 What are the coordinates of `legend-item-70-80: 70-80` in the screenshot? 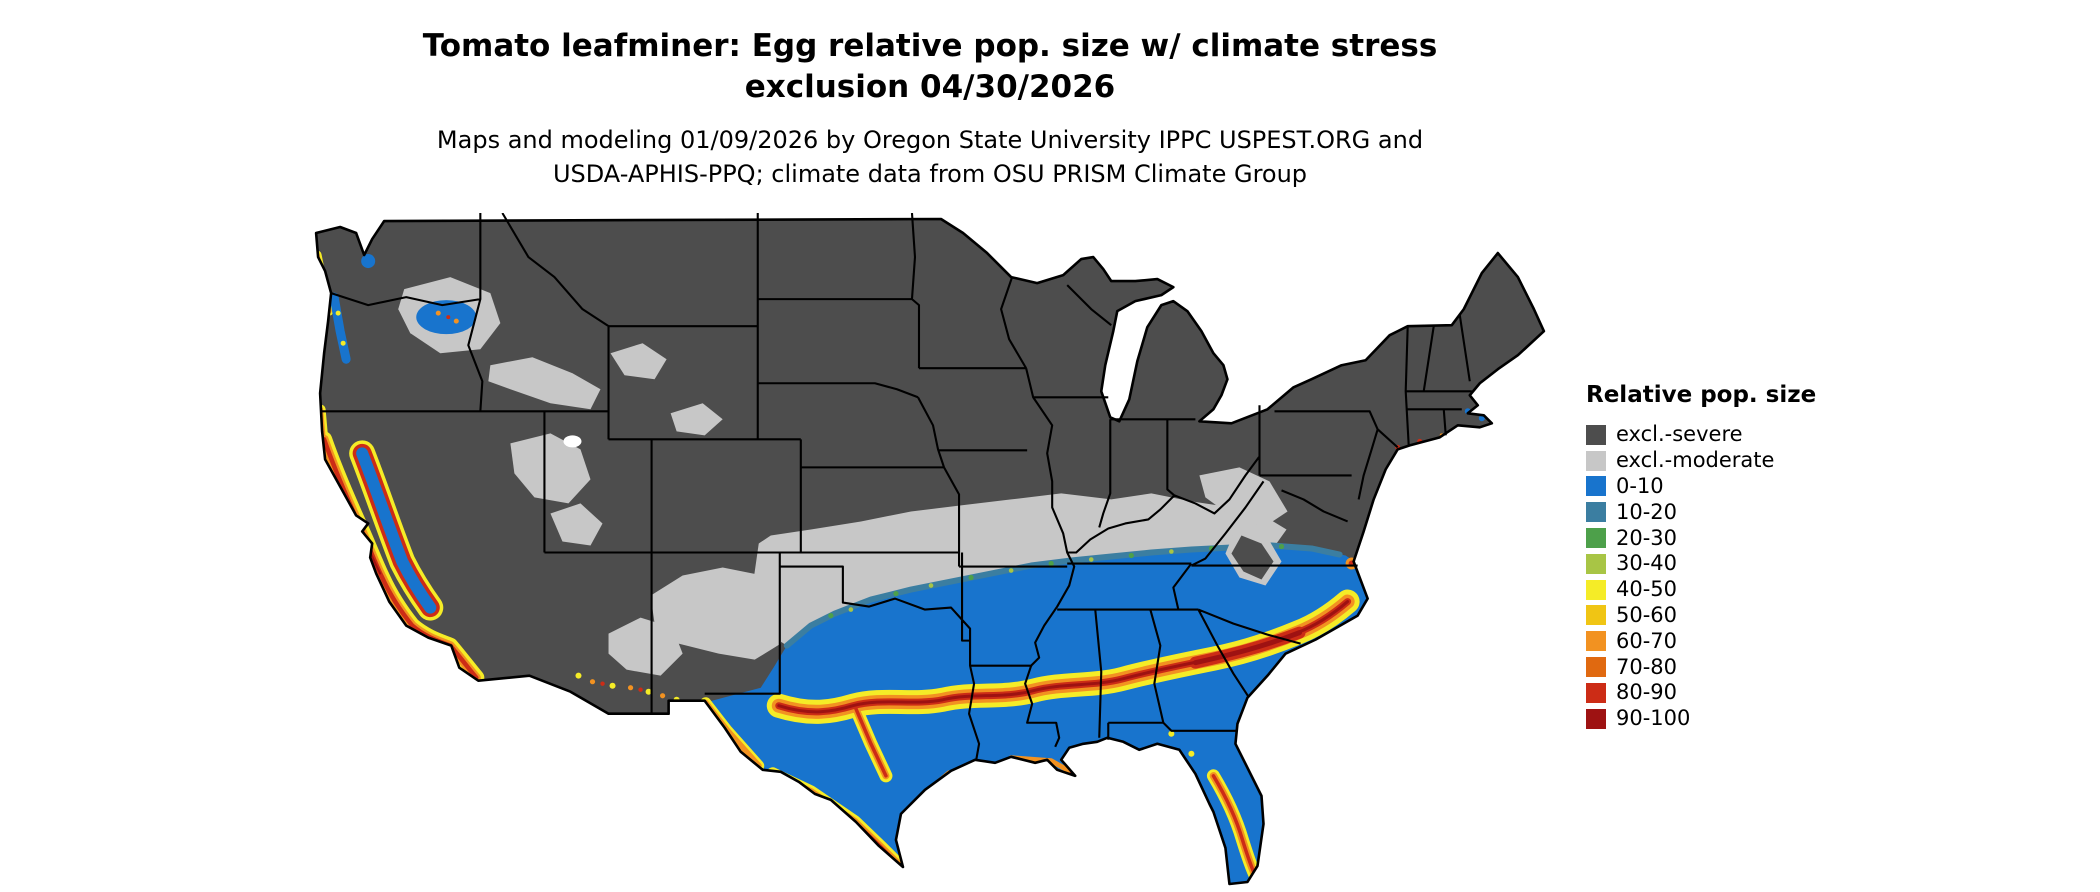 It's located at (1701, 667).